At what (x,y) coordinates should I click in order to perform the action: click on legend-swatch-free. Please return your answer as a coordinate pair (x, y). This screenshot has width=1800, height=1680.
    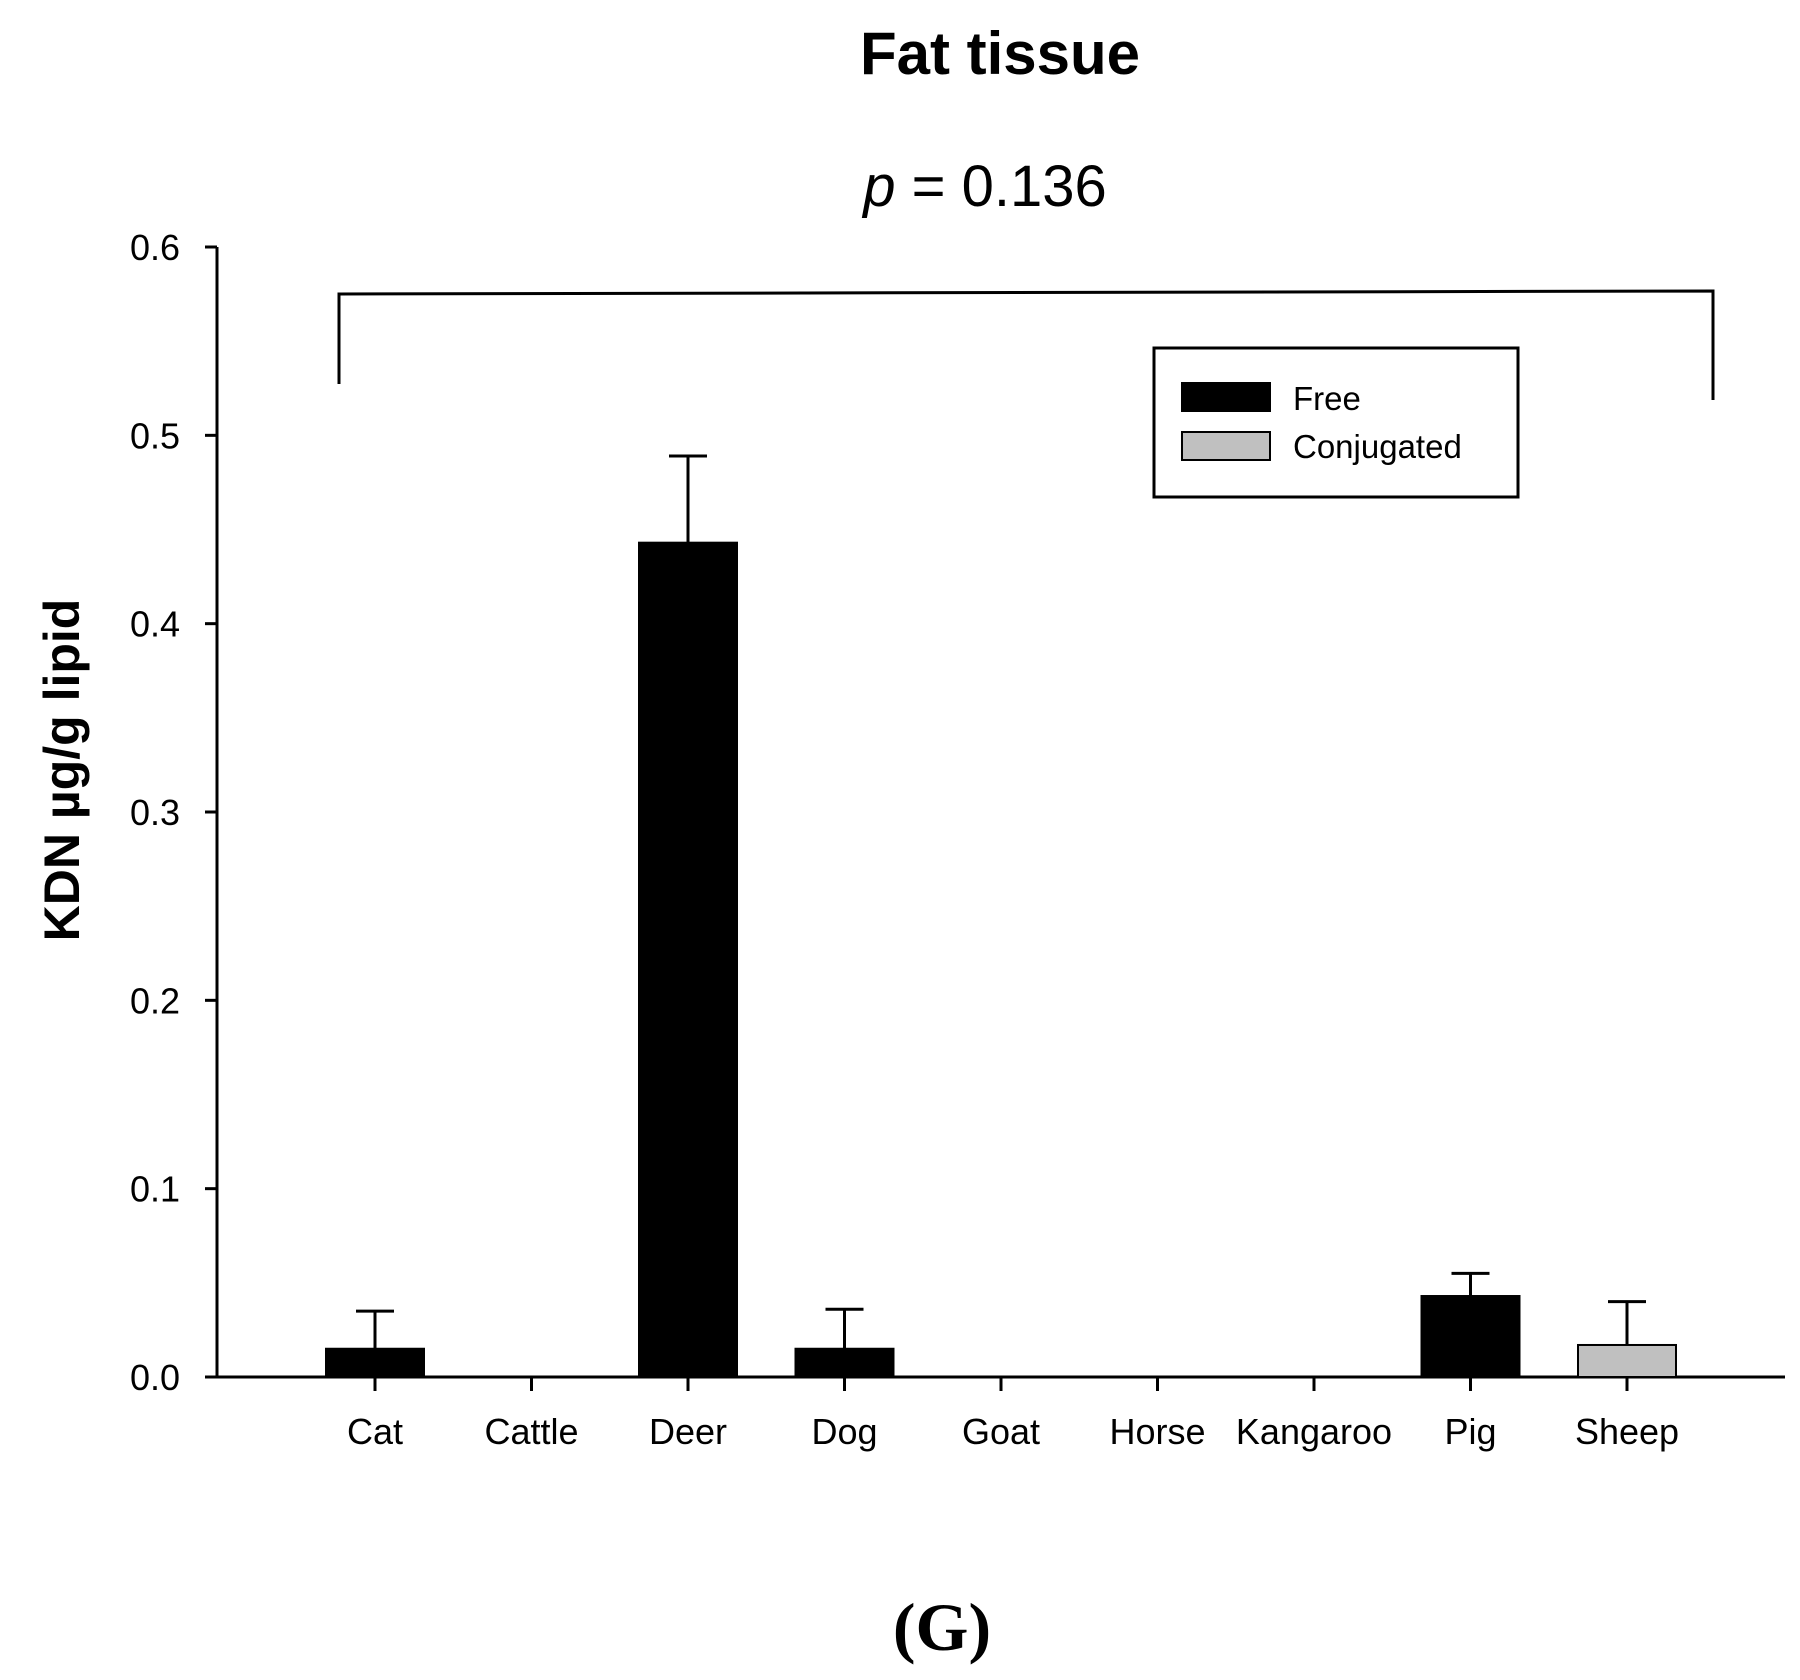
    Looking at the image, I should click on (1226, 397).